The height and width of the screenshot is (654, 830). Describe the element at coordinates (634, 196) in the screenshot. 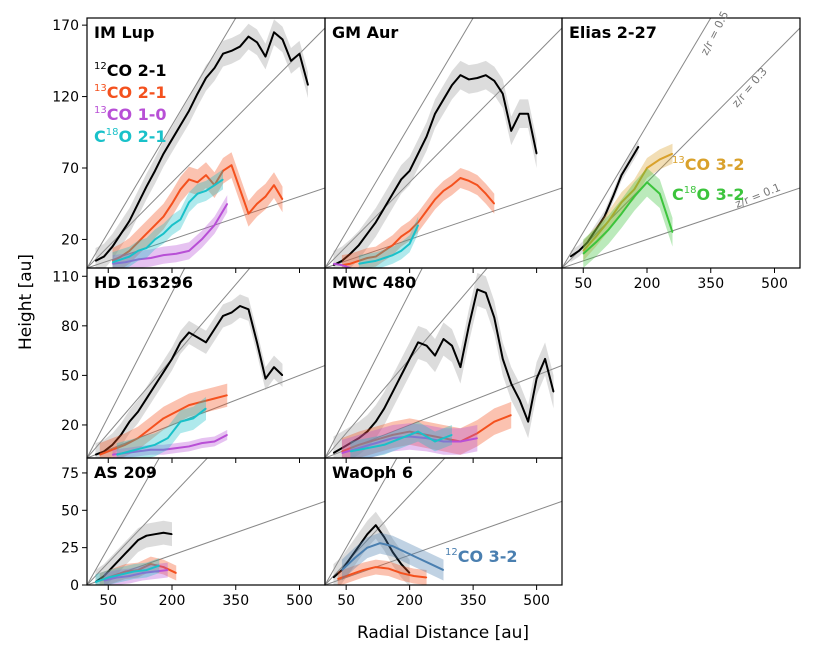

I see `elias-2-27-c18o-3-2-point` at that location.